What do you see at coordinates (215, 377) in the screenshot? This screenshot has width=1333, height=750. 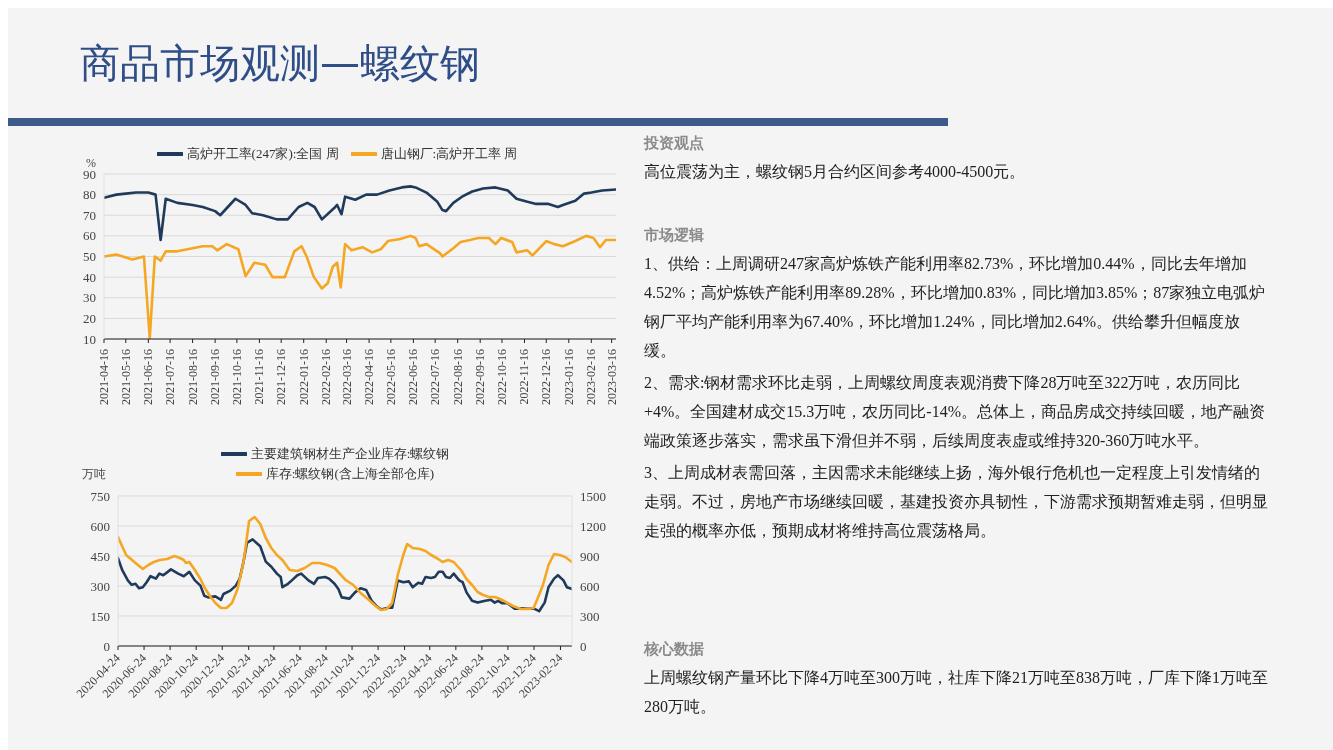 I see `x-tick-label: 2021-09-16` at bounding box center [215, 377].